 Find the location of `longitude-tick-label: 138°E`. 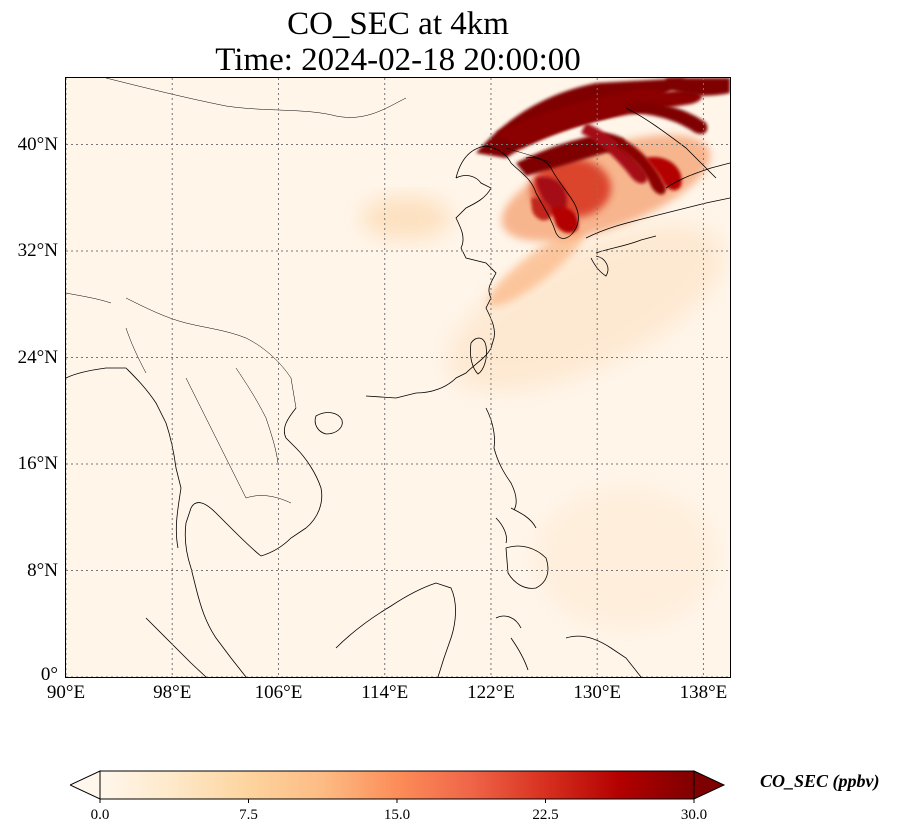

longitude-tick-label: 138°E is located at coordinates (703, 692).